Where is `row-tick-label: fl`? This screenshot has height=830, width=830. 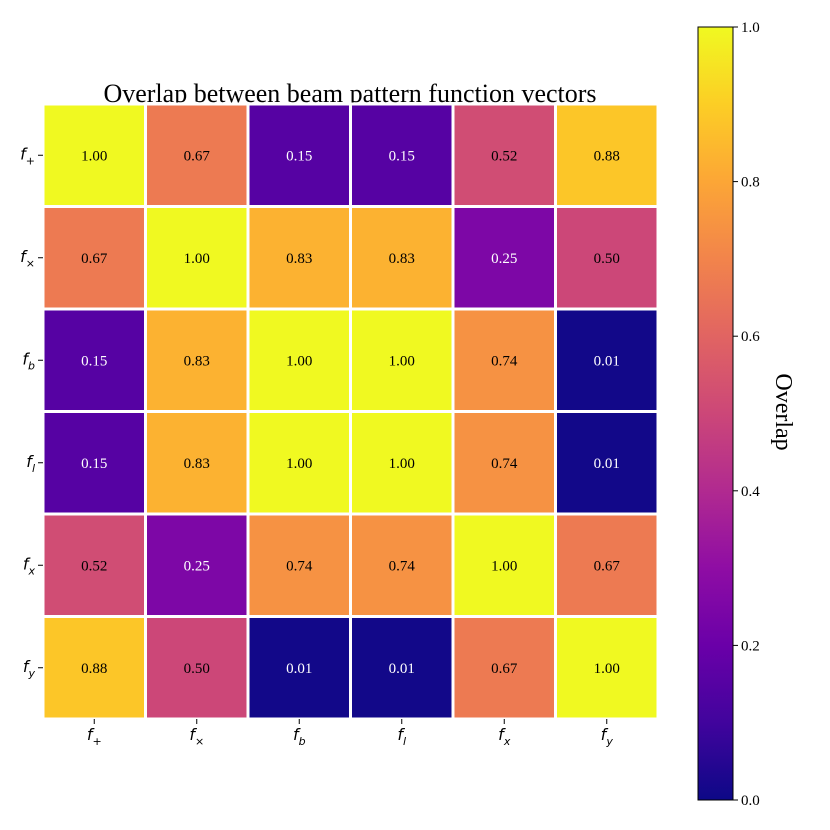 row-tick-label: fl is located at coordinates (30, 463).